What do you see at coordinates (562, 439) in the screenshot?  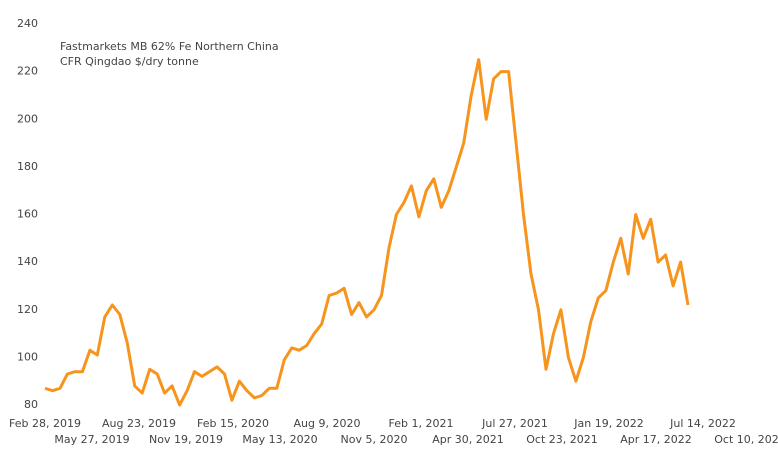 I see `x-tick-label: Oct 23, 2021` at bounding box center [562, 439].